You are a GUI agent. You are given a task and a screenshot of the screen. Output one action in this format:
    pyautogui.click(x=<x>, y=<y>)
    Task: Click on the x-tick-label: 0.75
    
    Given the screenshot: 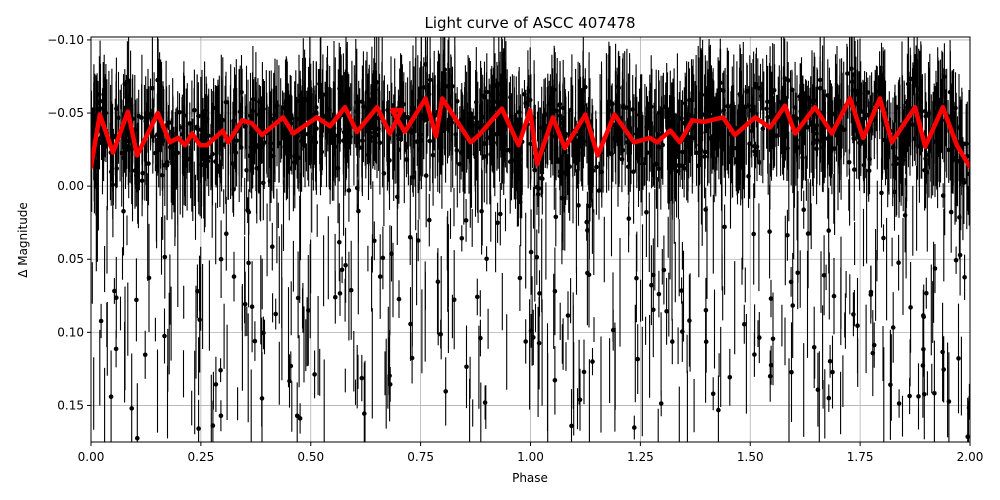 What is the action you would take?
    pyautogui.click(x=420, y=457)
    